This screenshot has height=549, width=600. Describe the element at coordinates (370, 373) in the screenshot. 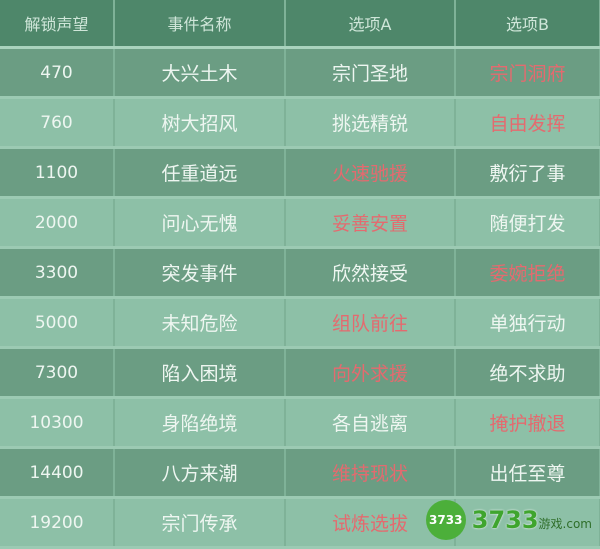

I see `cell-option-a: 向外求援` at that location.